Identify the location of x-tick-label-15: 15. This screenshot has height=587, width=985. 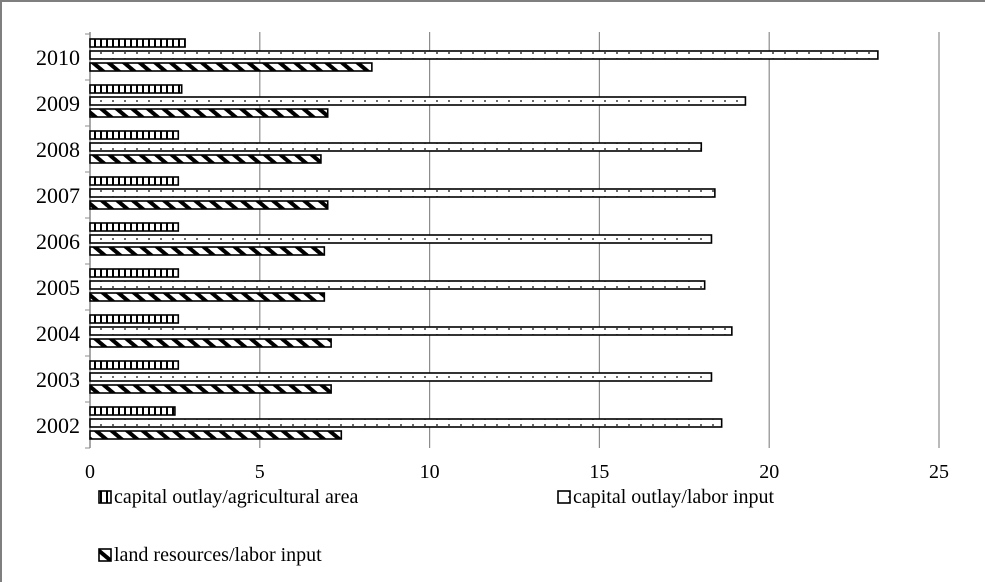
(599, 472).